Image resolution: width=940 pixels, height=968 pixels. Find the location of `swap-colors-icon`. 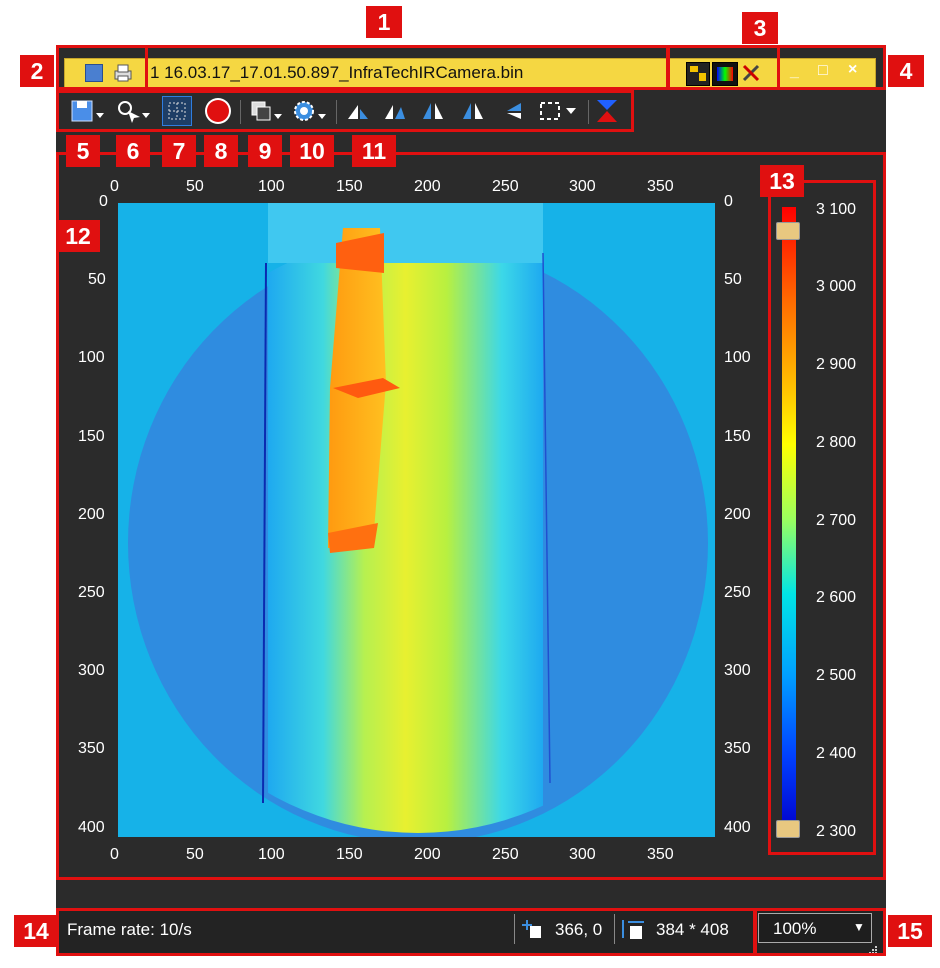

swap-colors-icon is located at coordinates (607, 111).